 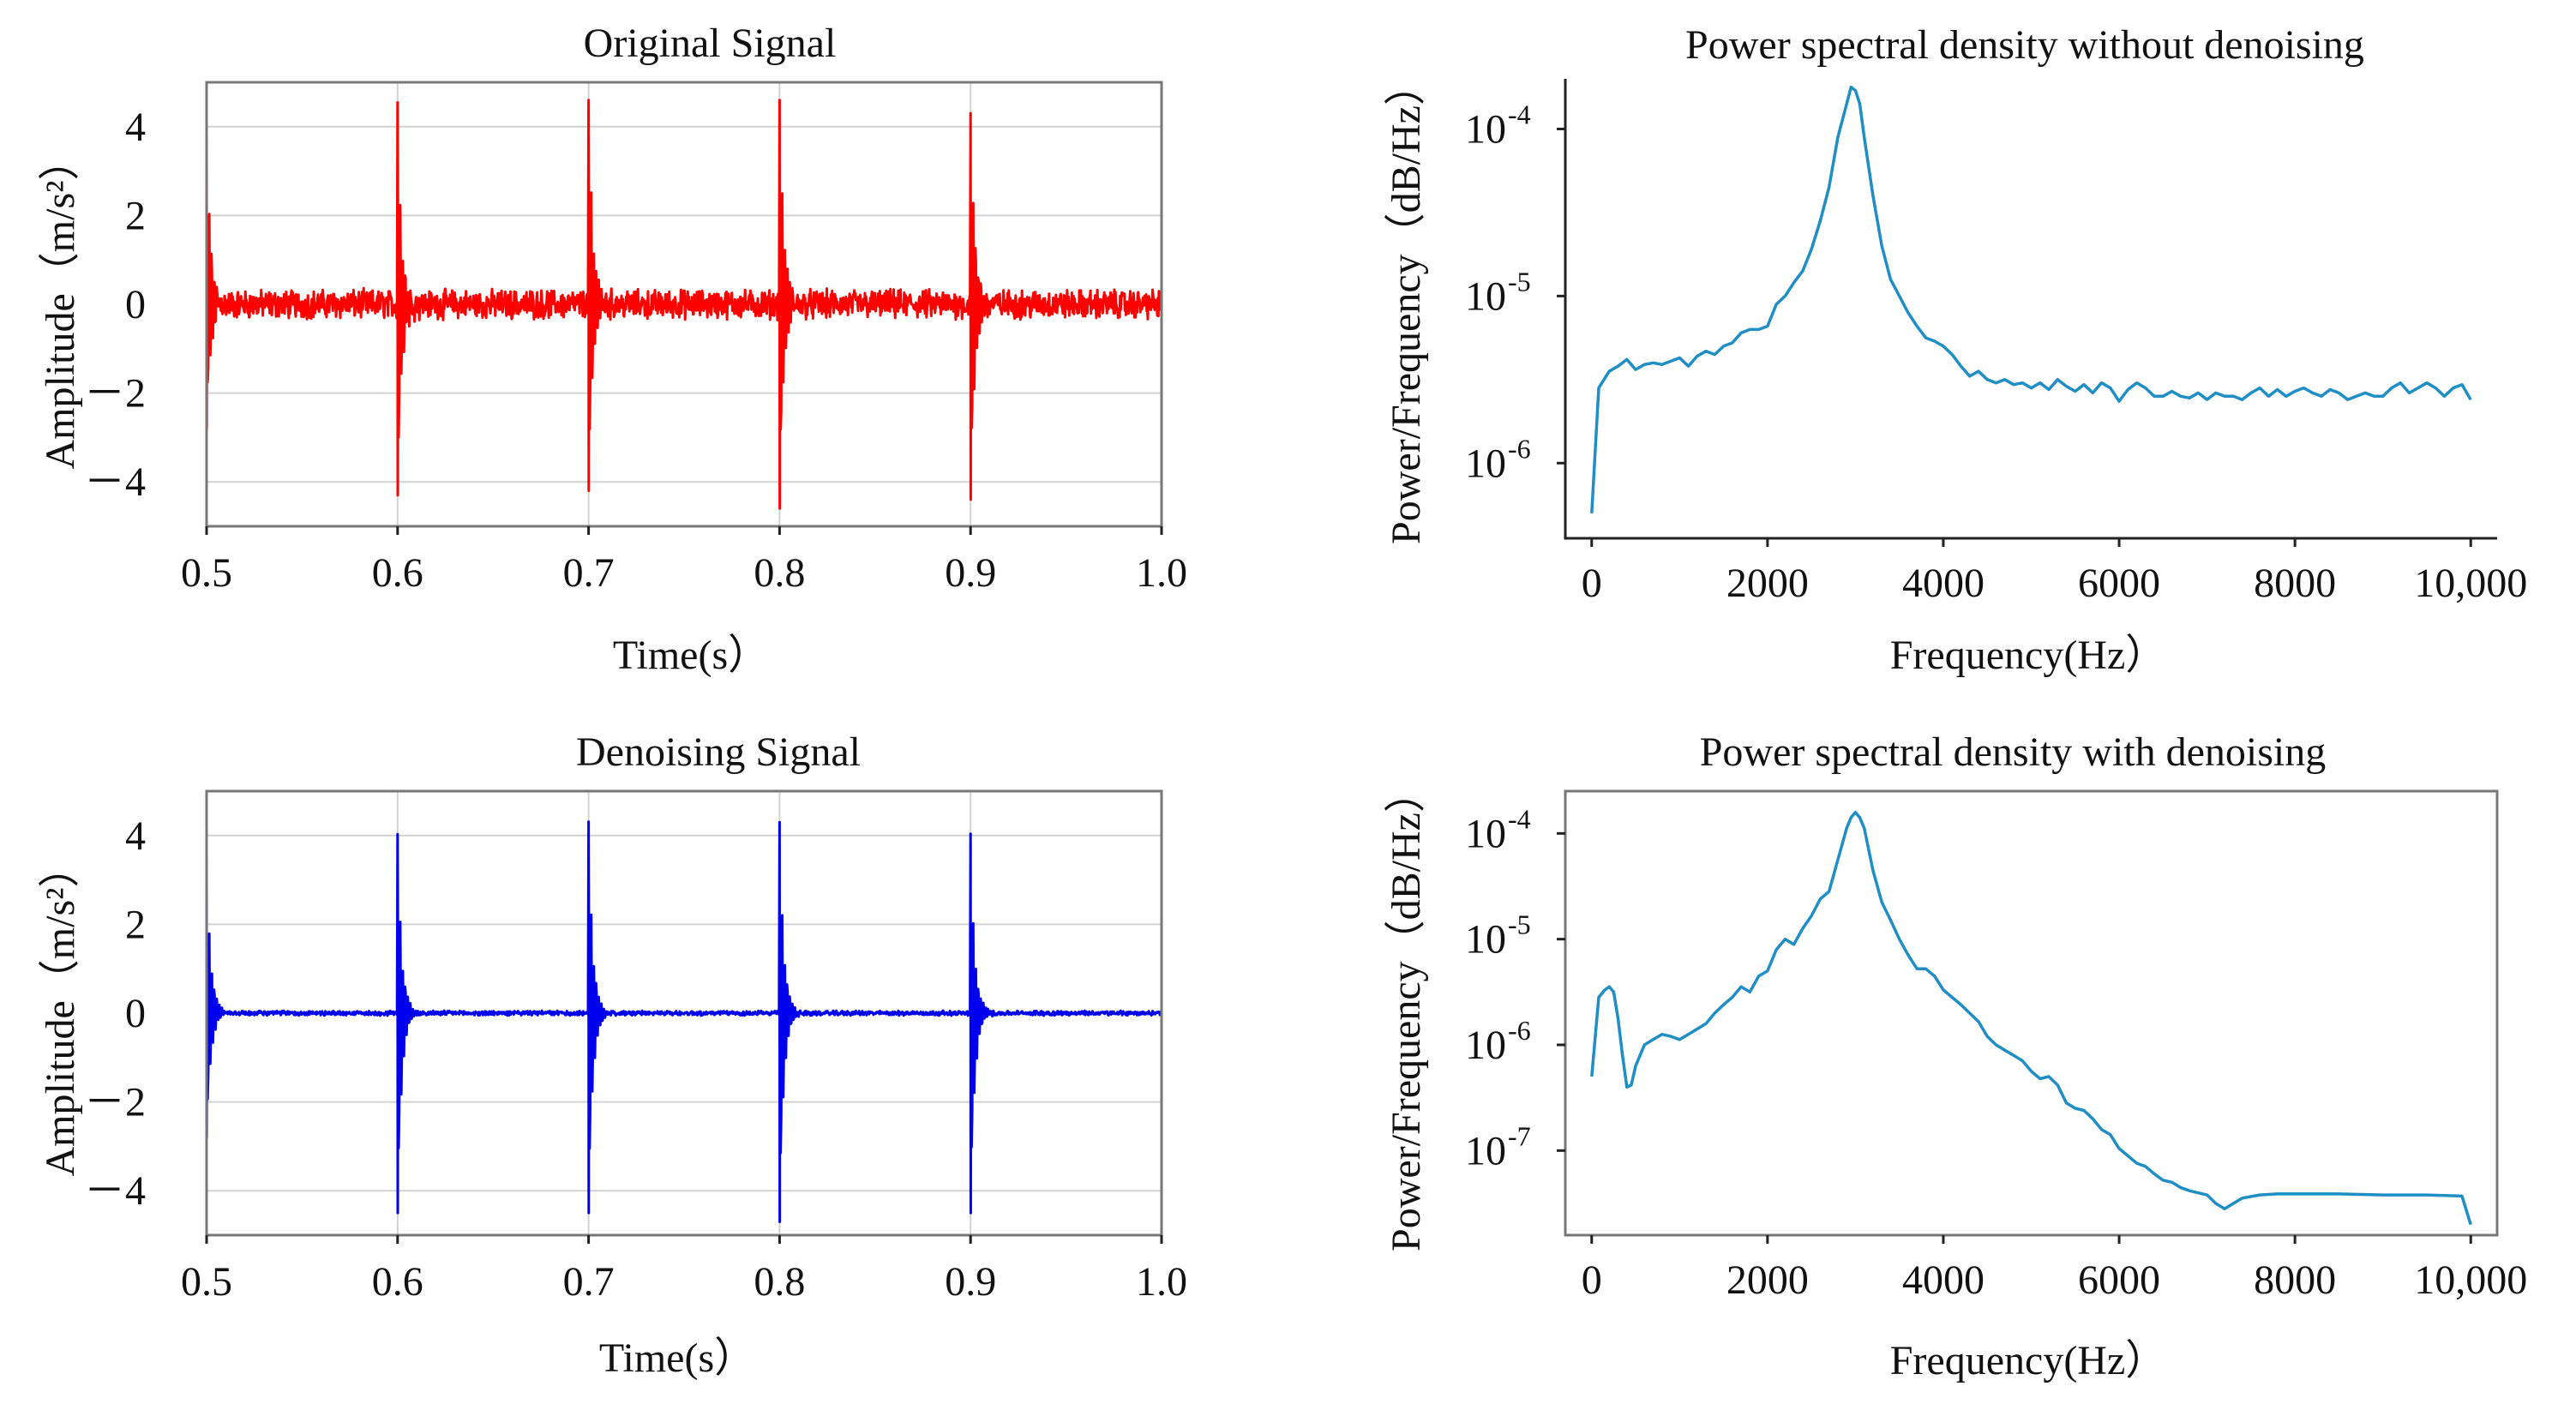 I want to click on chart-title: Power spectral density without denoising, so click(x=2024, y=45).